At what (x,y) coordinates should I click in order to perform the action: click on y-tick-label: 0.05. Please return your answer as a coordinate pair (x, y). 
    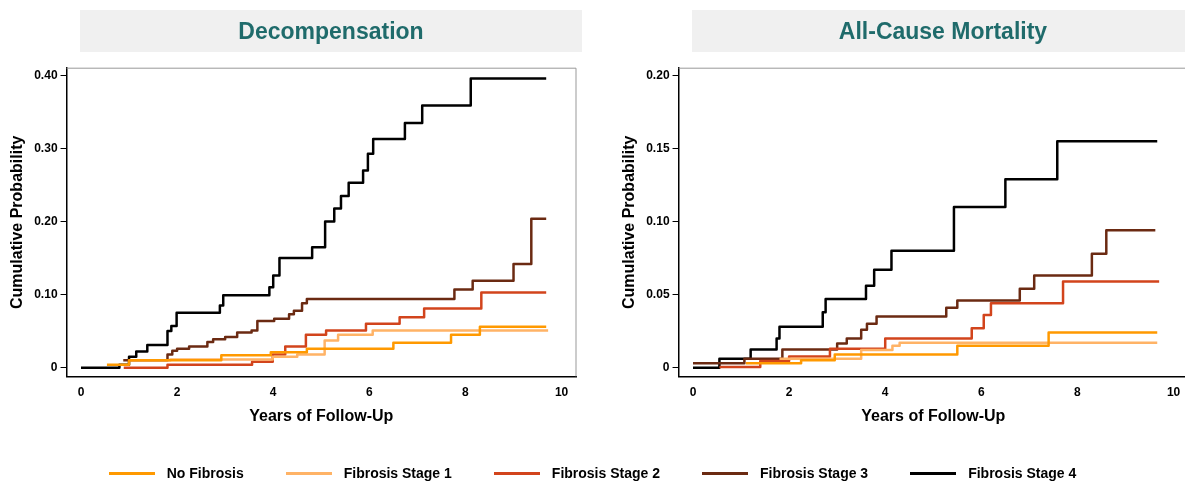
    Looking at the image, I should click on (658, 293).